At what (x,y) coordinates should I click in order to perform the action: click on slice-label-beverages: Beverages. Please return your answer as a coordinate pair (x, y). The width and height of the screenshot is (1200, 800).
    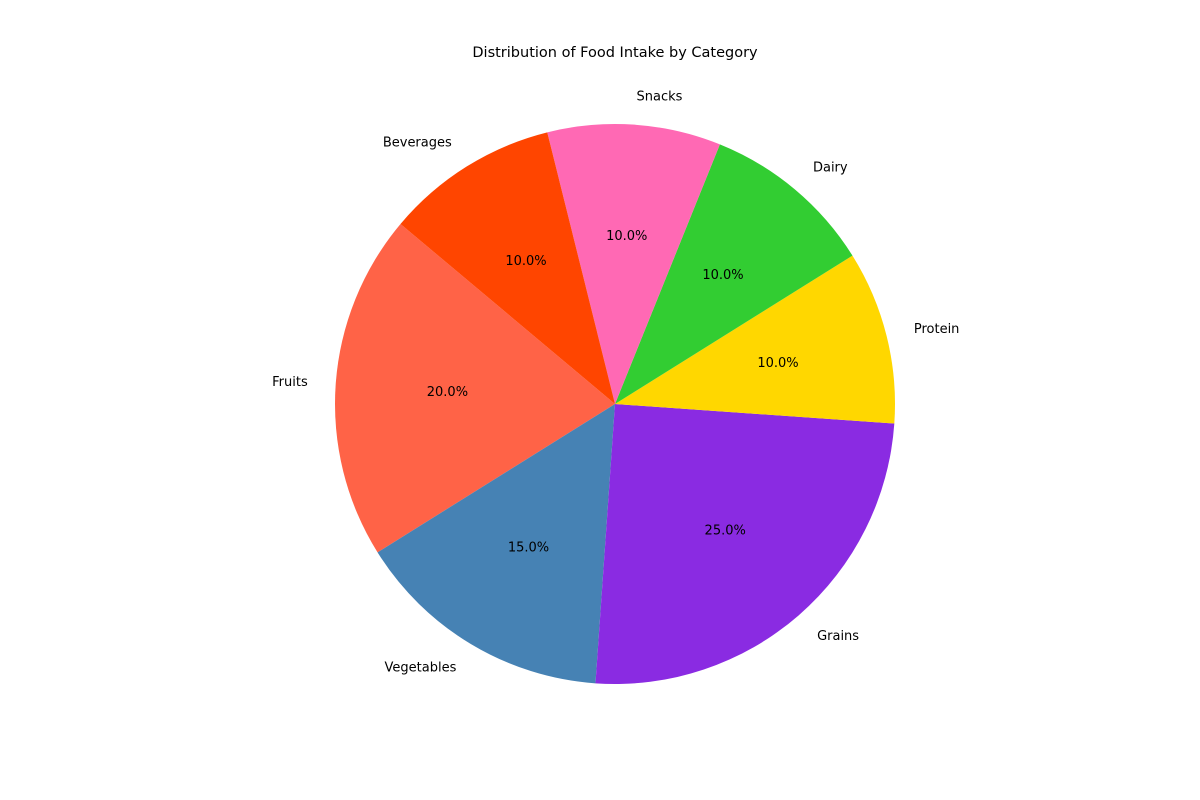
    Looking at the image, I should click on (417, 142).